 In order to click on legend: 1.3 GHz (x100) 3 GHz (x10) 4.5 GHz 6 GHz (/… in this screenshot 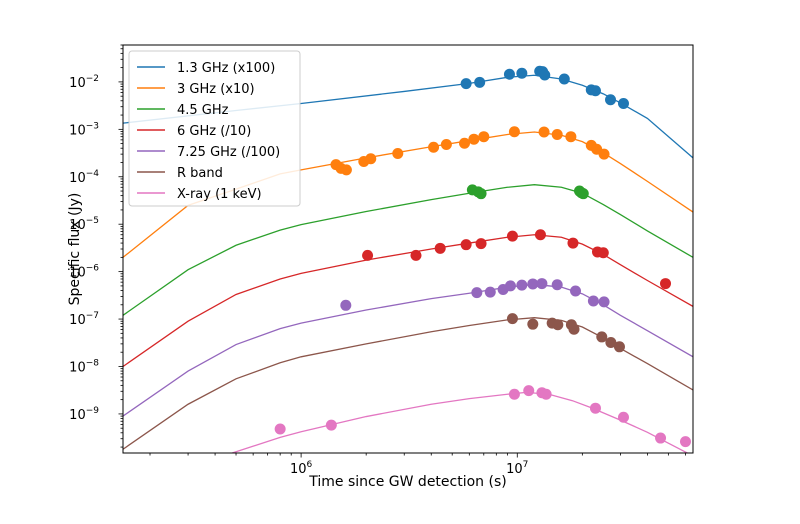, I will do `click(214, 128)`.